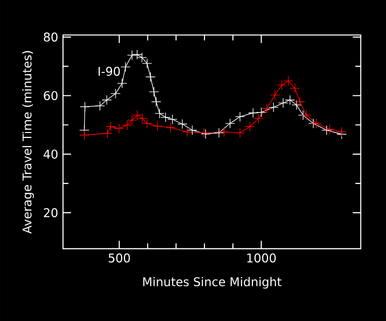  Describe the element at coordinates (28, 142) in the screenshot. I see `y-axis-title: Average Travel Time (minutes)` at that location.